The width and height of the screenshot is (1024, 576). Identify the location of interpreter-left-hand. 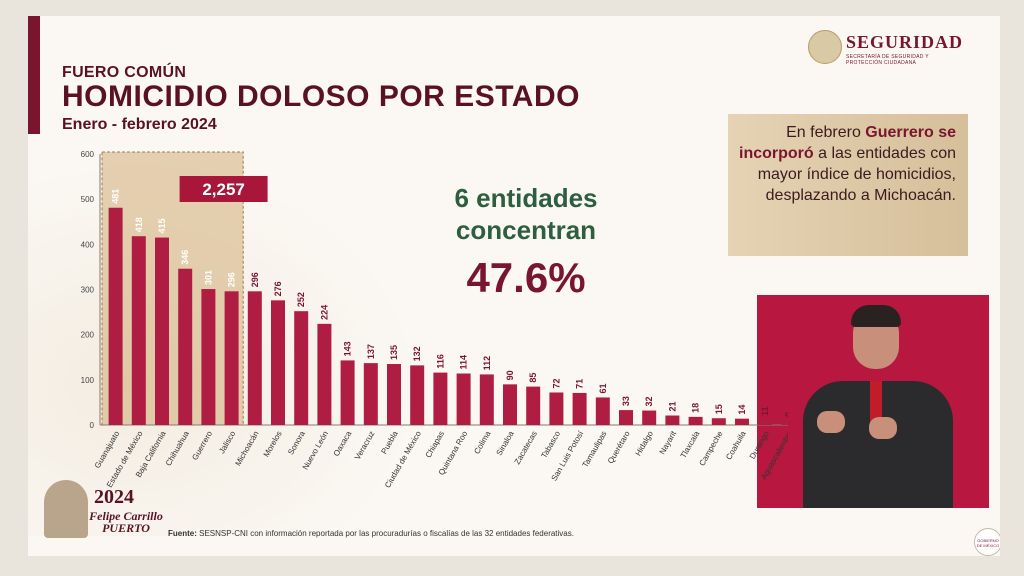
(831, 422).